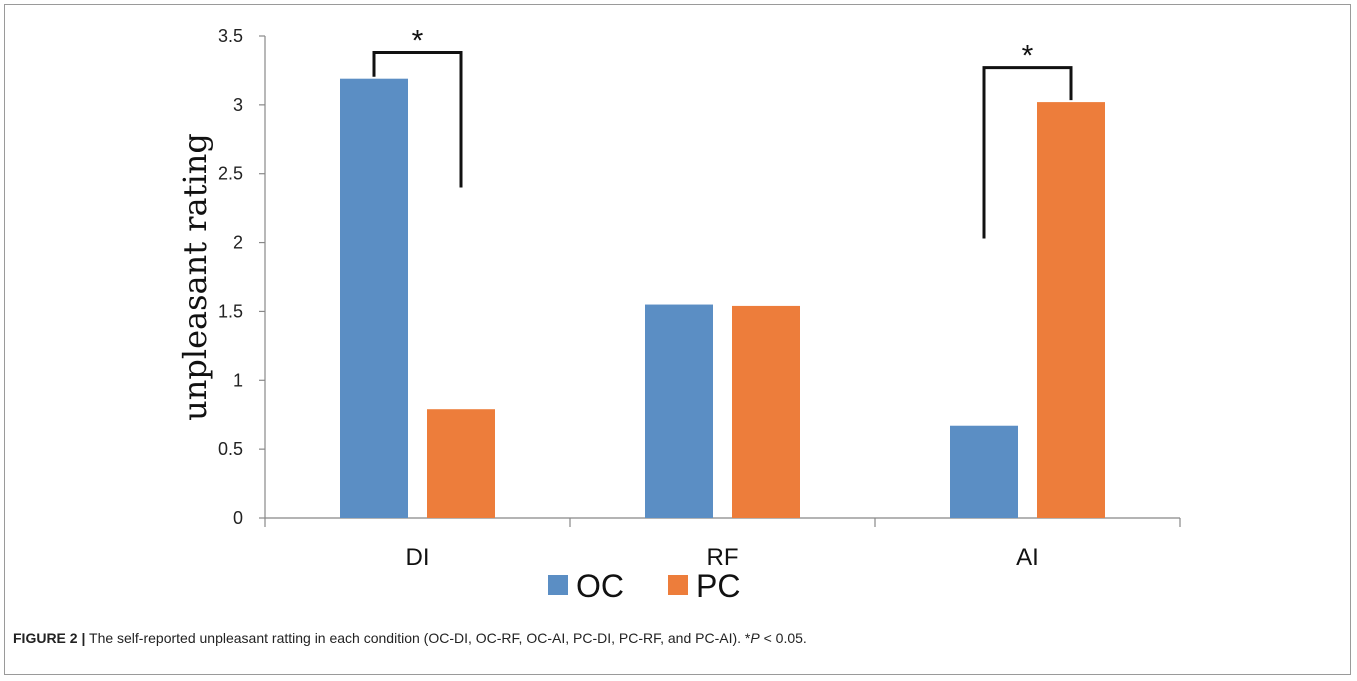 This screenshot has width=1357, height=681. I want to click on caption-p-rest: < 0.05., so click(783, 638).